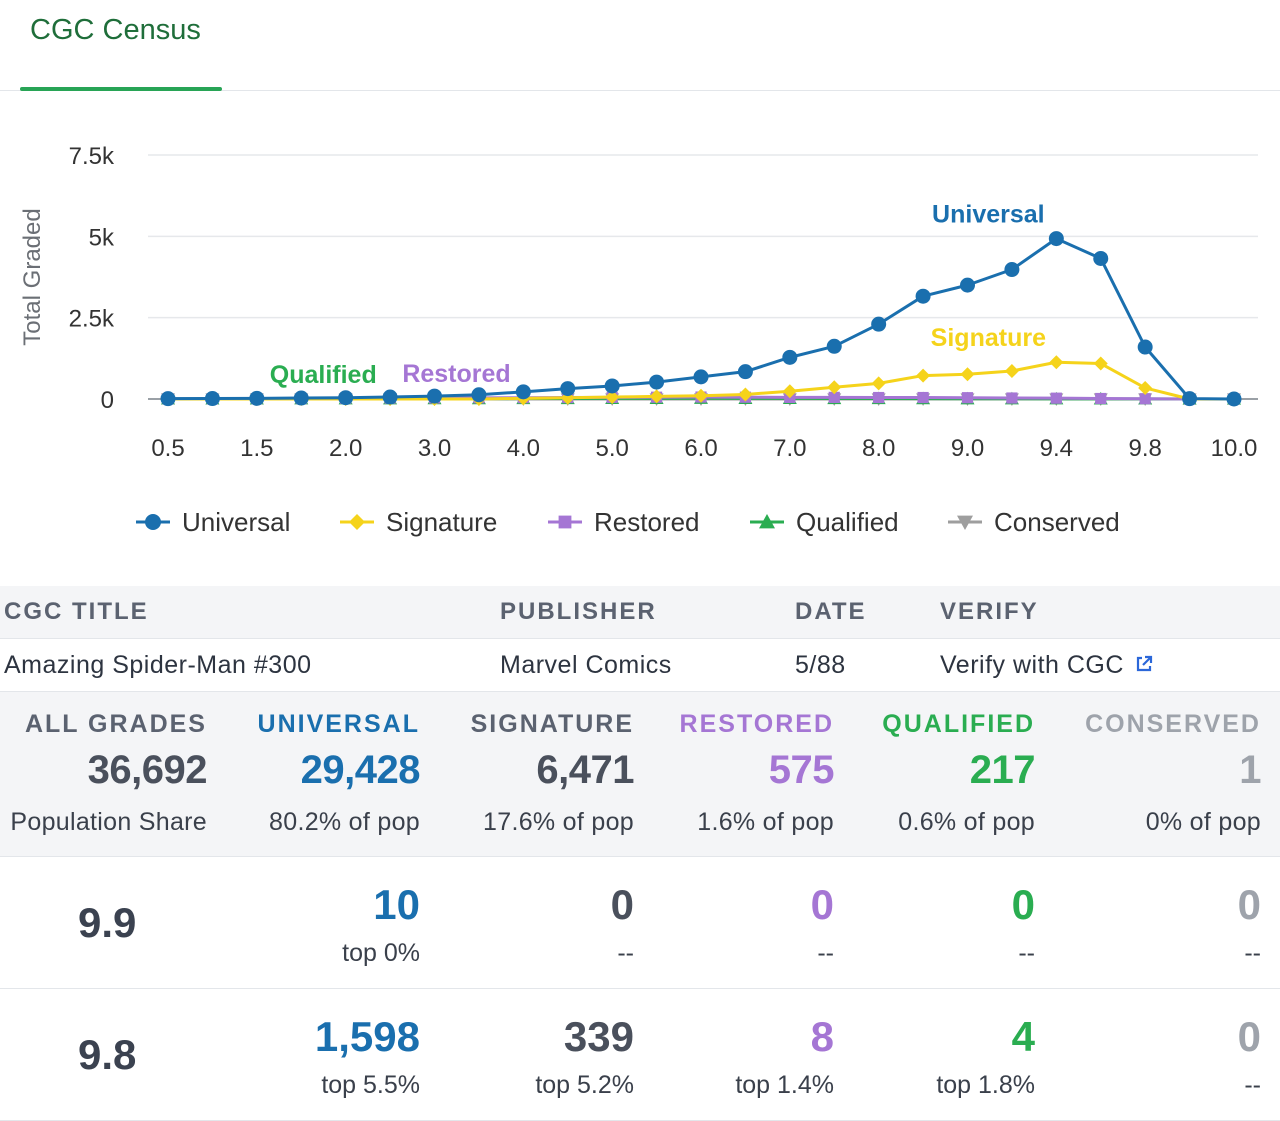  Describe the element at coordinates (158, 665) in the screenshot. I see `book-title: Amazing Spider-Man #300` at that location.